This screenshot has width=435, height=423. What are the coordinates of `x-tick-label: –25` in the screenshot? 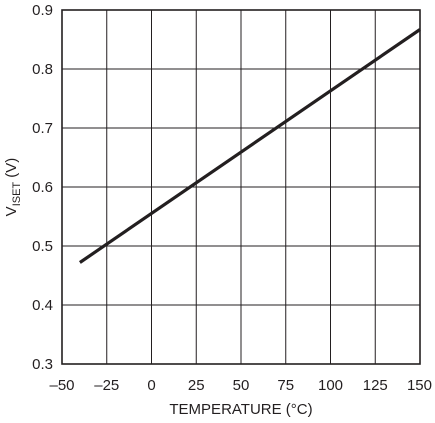 It's located at (106, 385).